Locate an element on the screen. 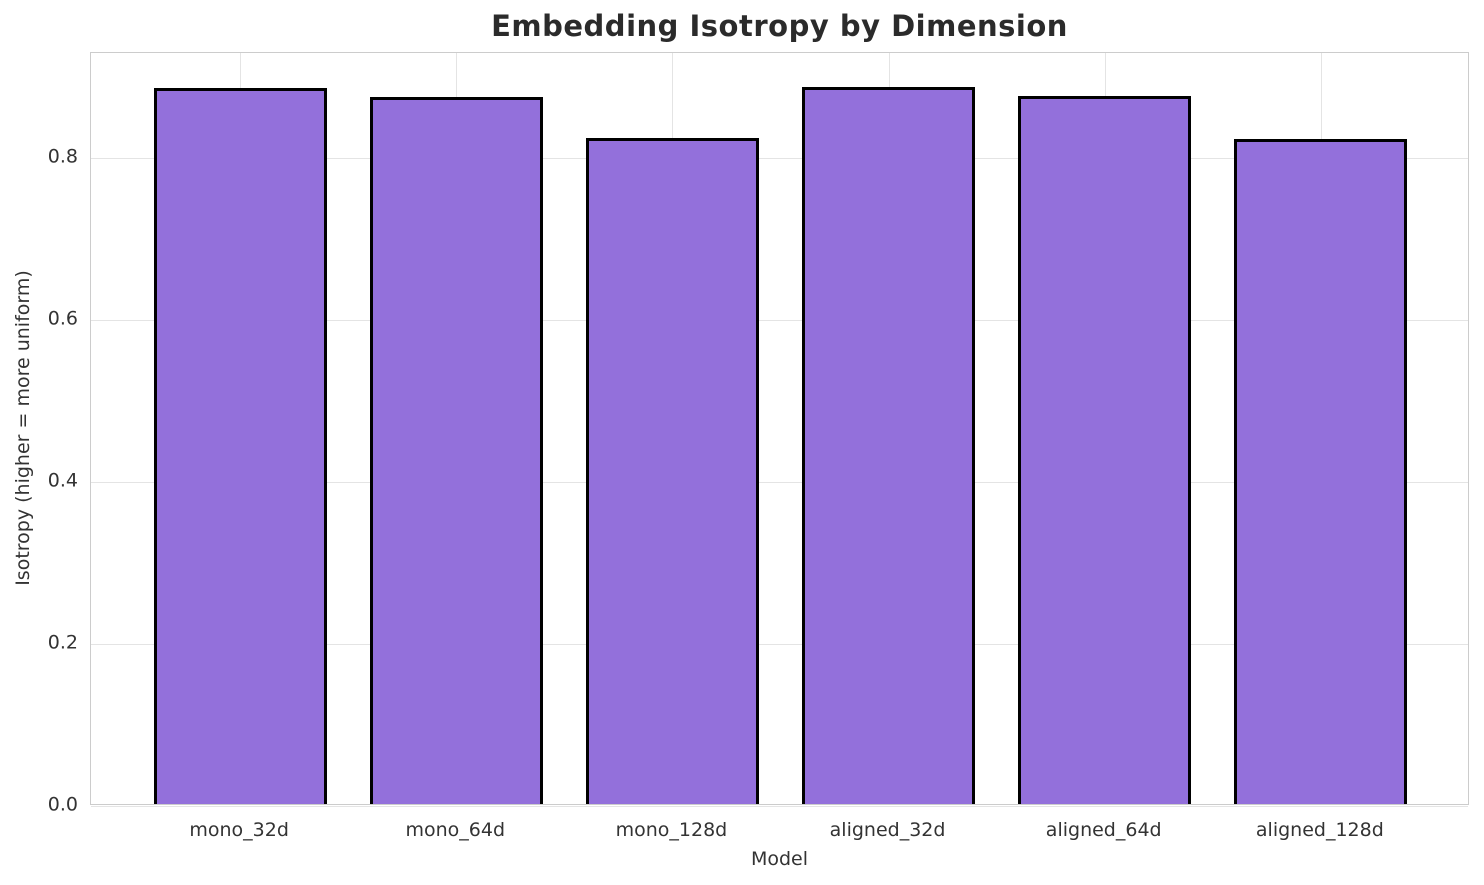 The height and width of the screenshot is (885, 1484). bar-mono_64d is located at coordinates (456, 450).